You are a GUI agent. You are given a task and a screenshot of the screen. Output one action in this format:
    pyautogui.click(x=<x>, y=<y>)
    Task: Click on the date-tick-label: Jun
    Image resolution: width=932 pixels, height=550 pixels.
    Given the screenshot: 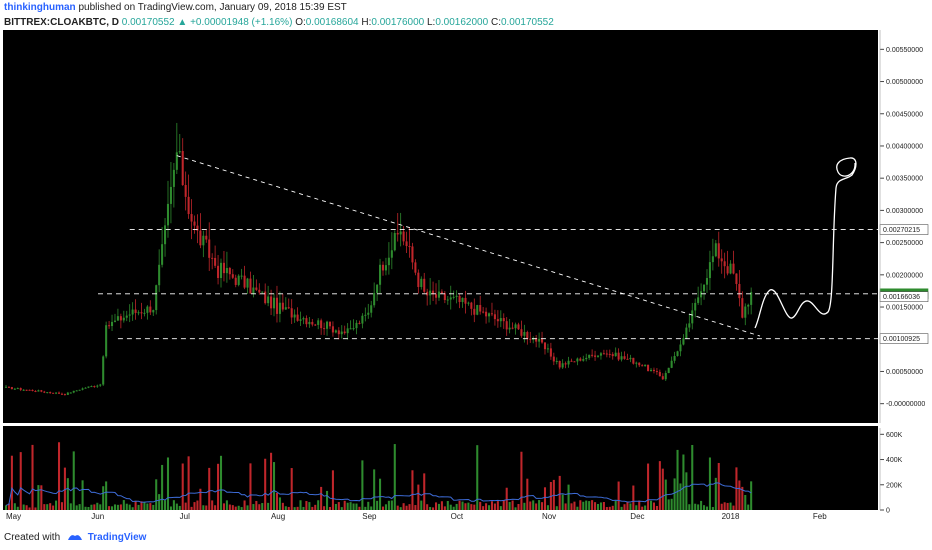 What is the action you would take?
    pyautogui.click(x=97, y=516)
    